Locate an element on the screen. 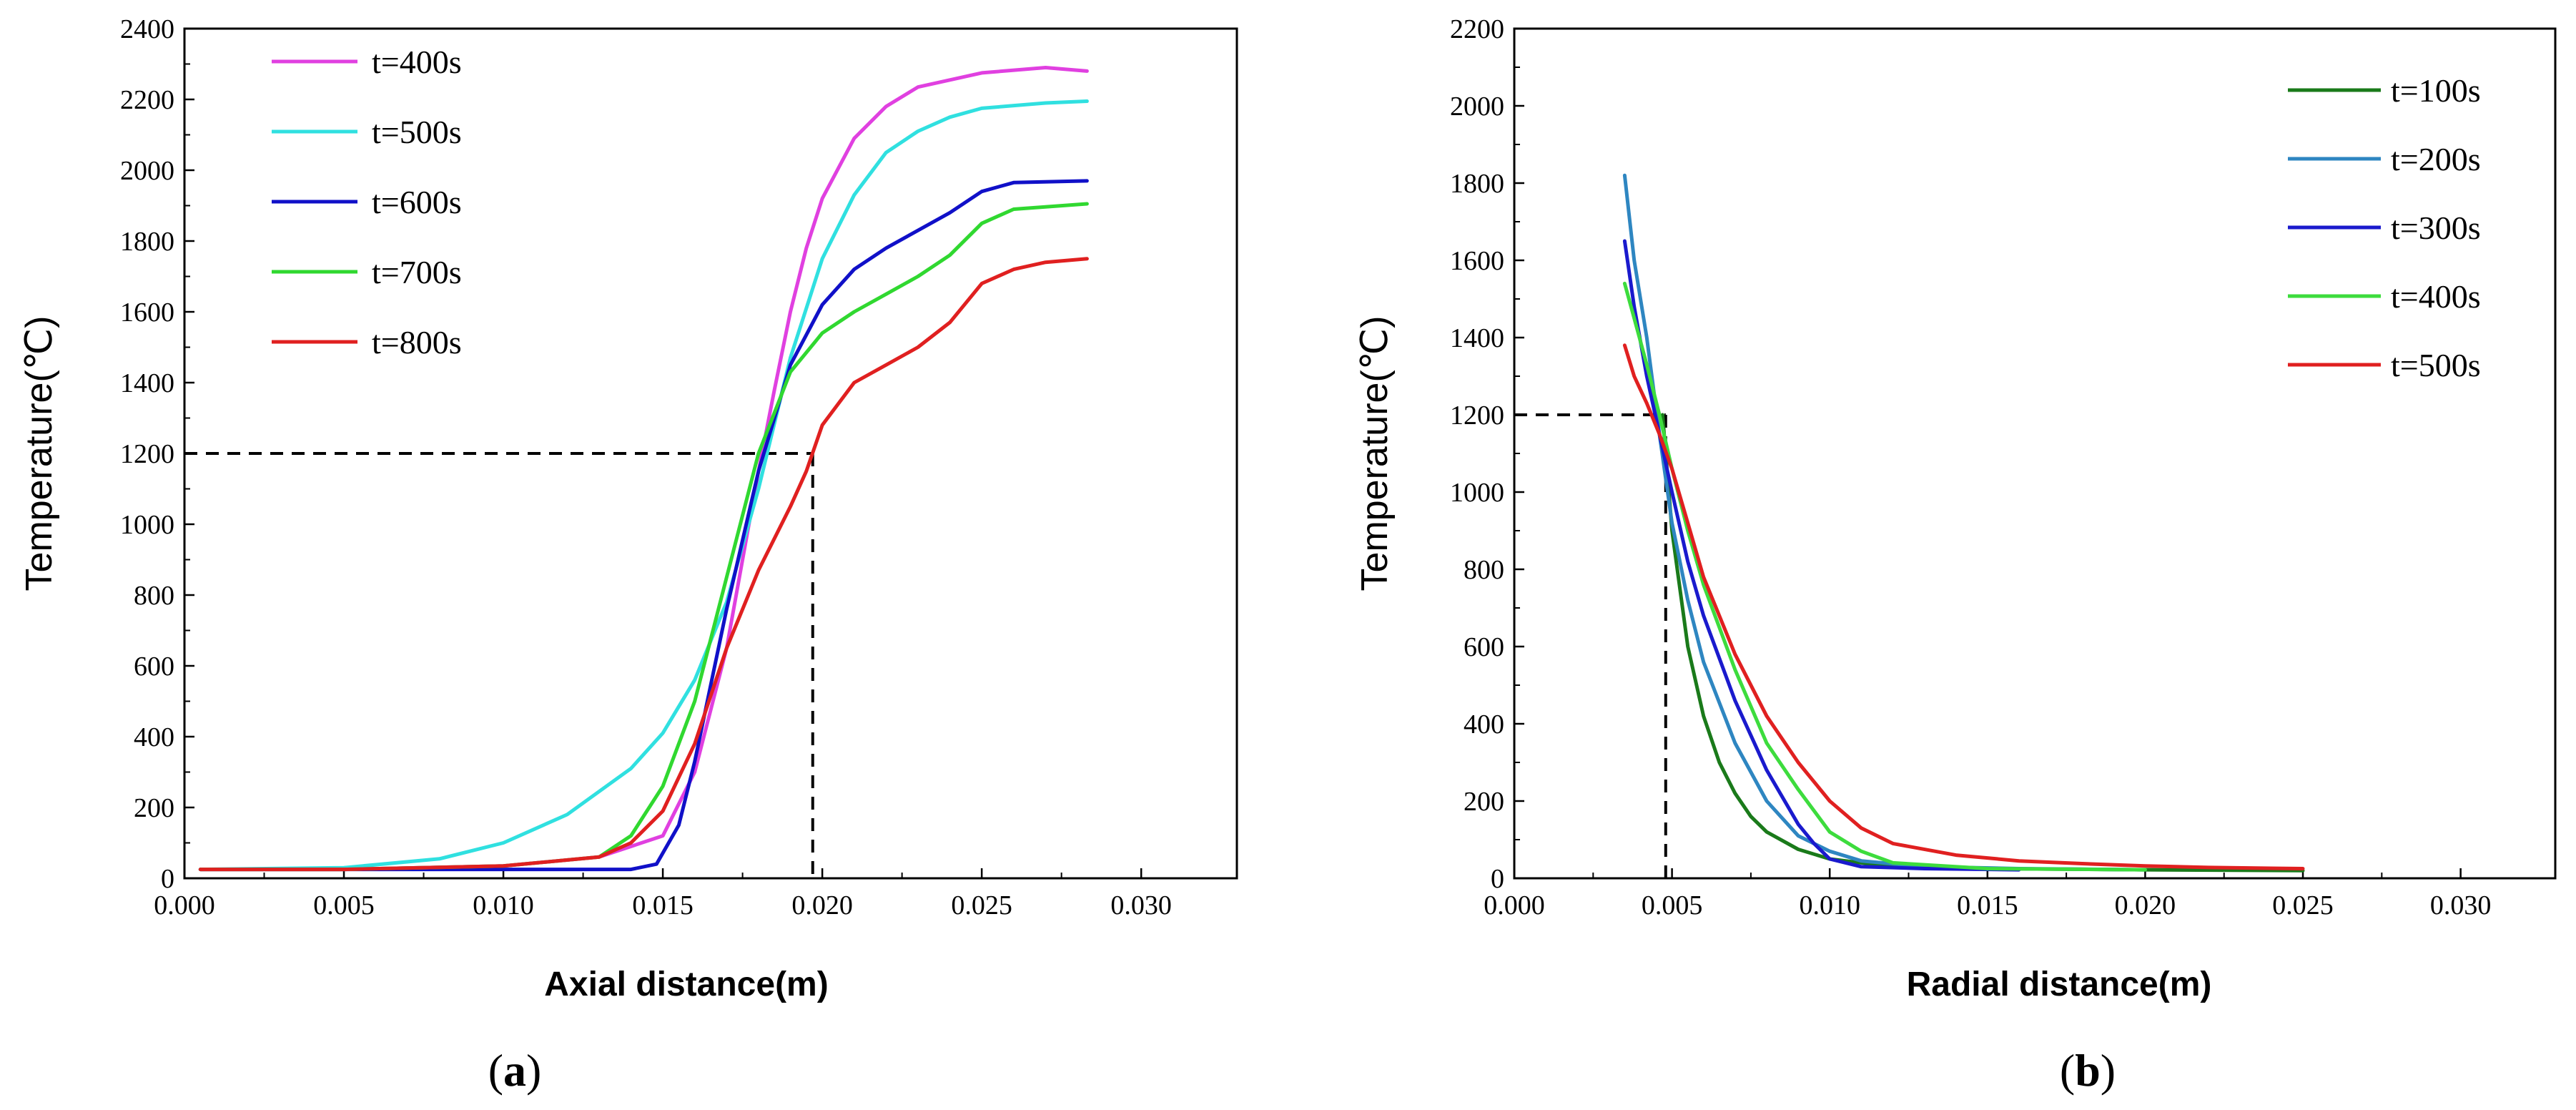 The height and width of the screenshot is (1110, 2576). caption-b: (b) is located at coordinates (2088, 1070).